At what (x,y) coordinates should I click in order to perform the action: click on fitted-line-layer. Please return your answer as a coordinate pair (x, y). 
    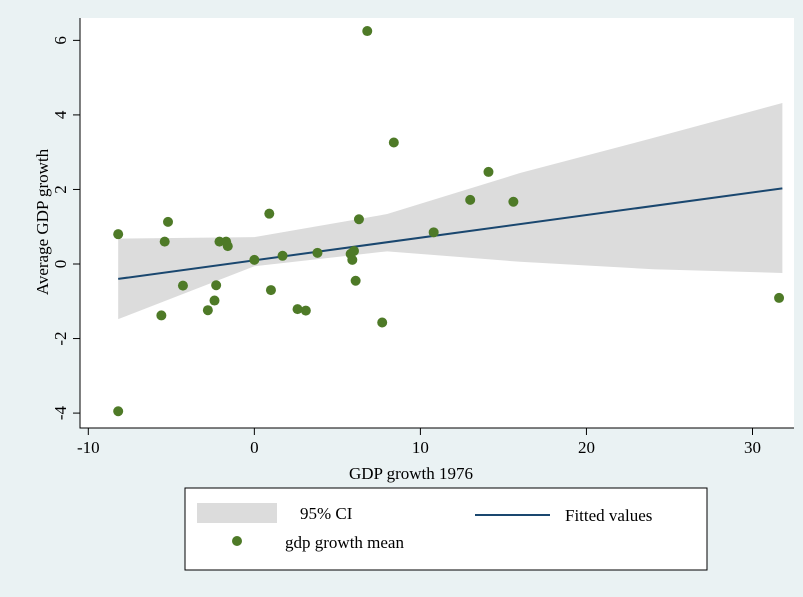
    Looking at the image, I should click on (450, 233).